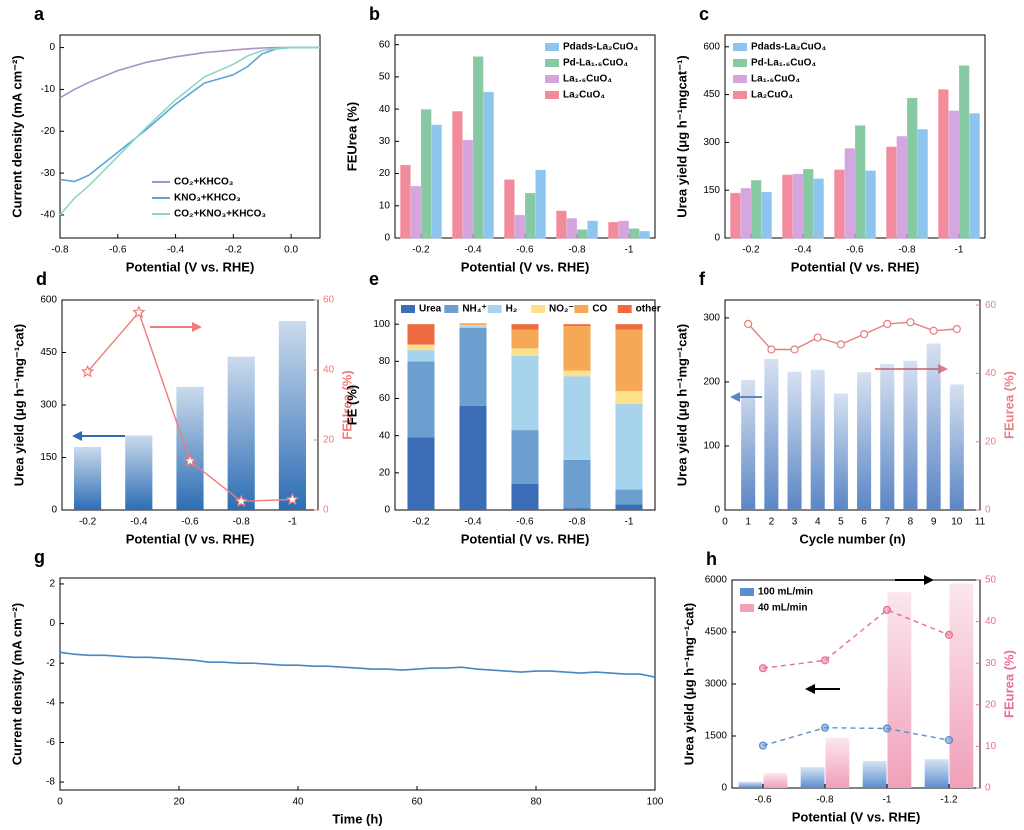 The image size is (1024, 830). Describe the element at coordinates (841, 522) in the screenshot. I see `x-tick-label: 5` at that location.